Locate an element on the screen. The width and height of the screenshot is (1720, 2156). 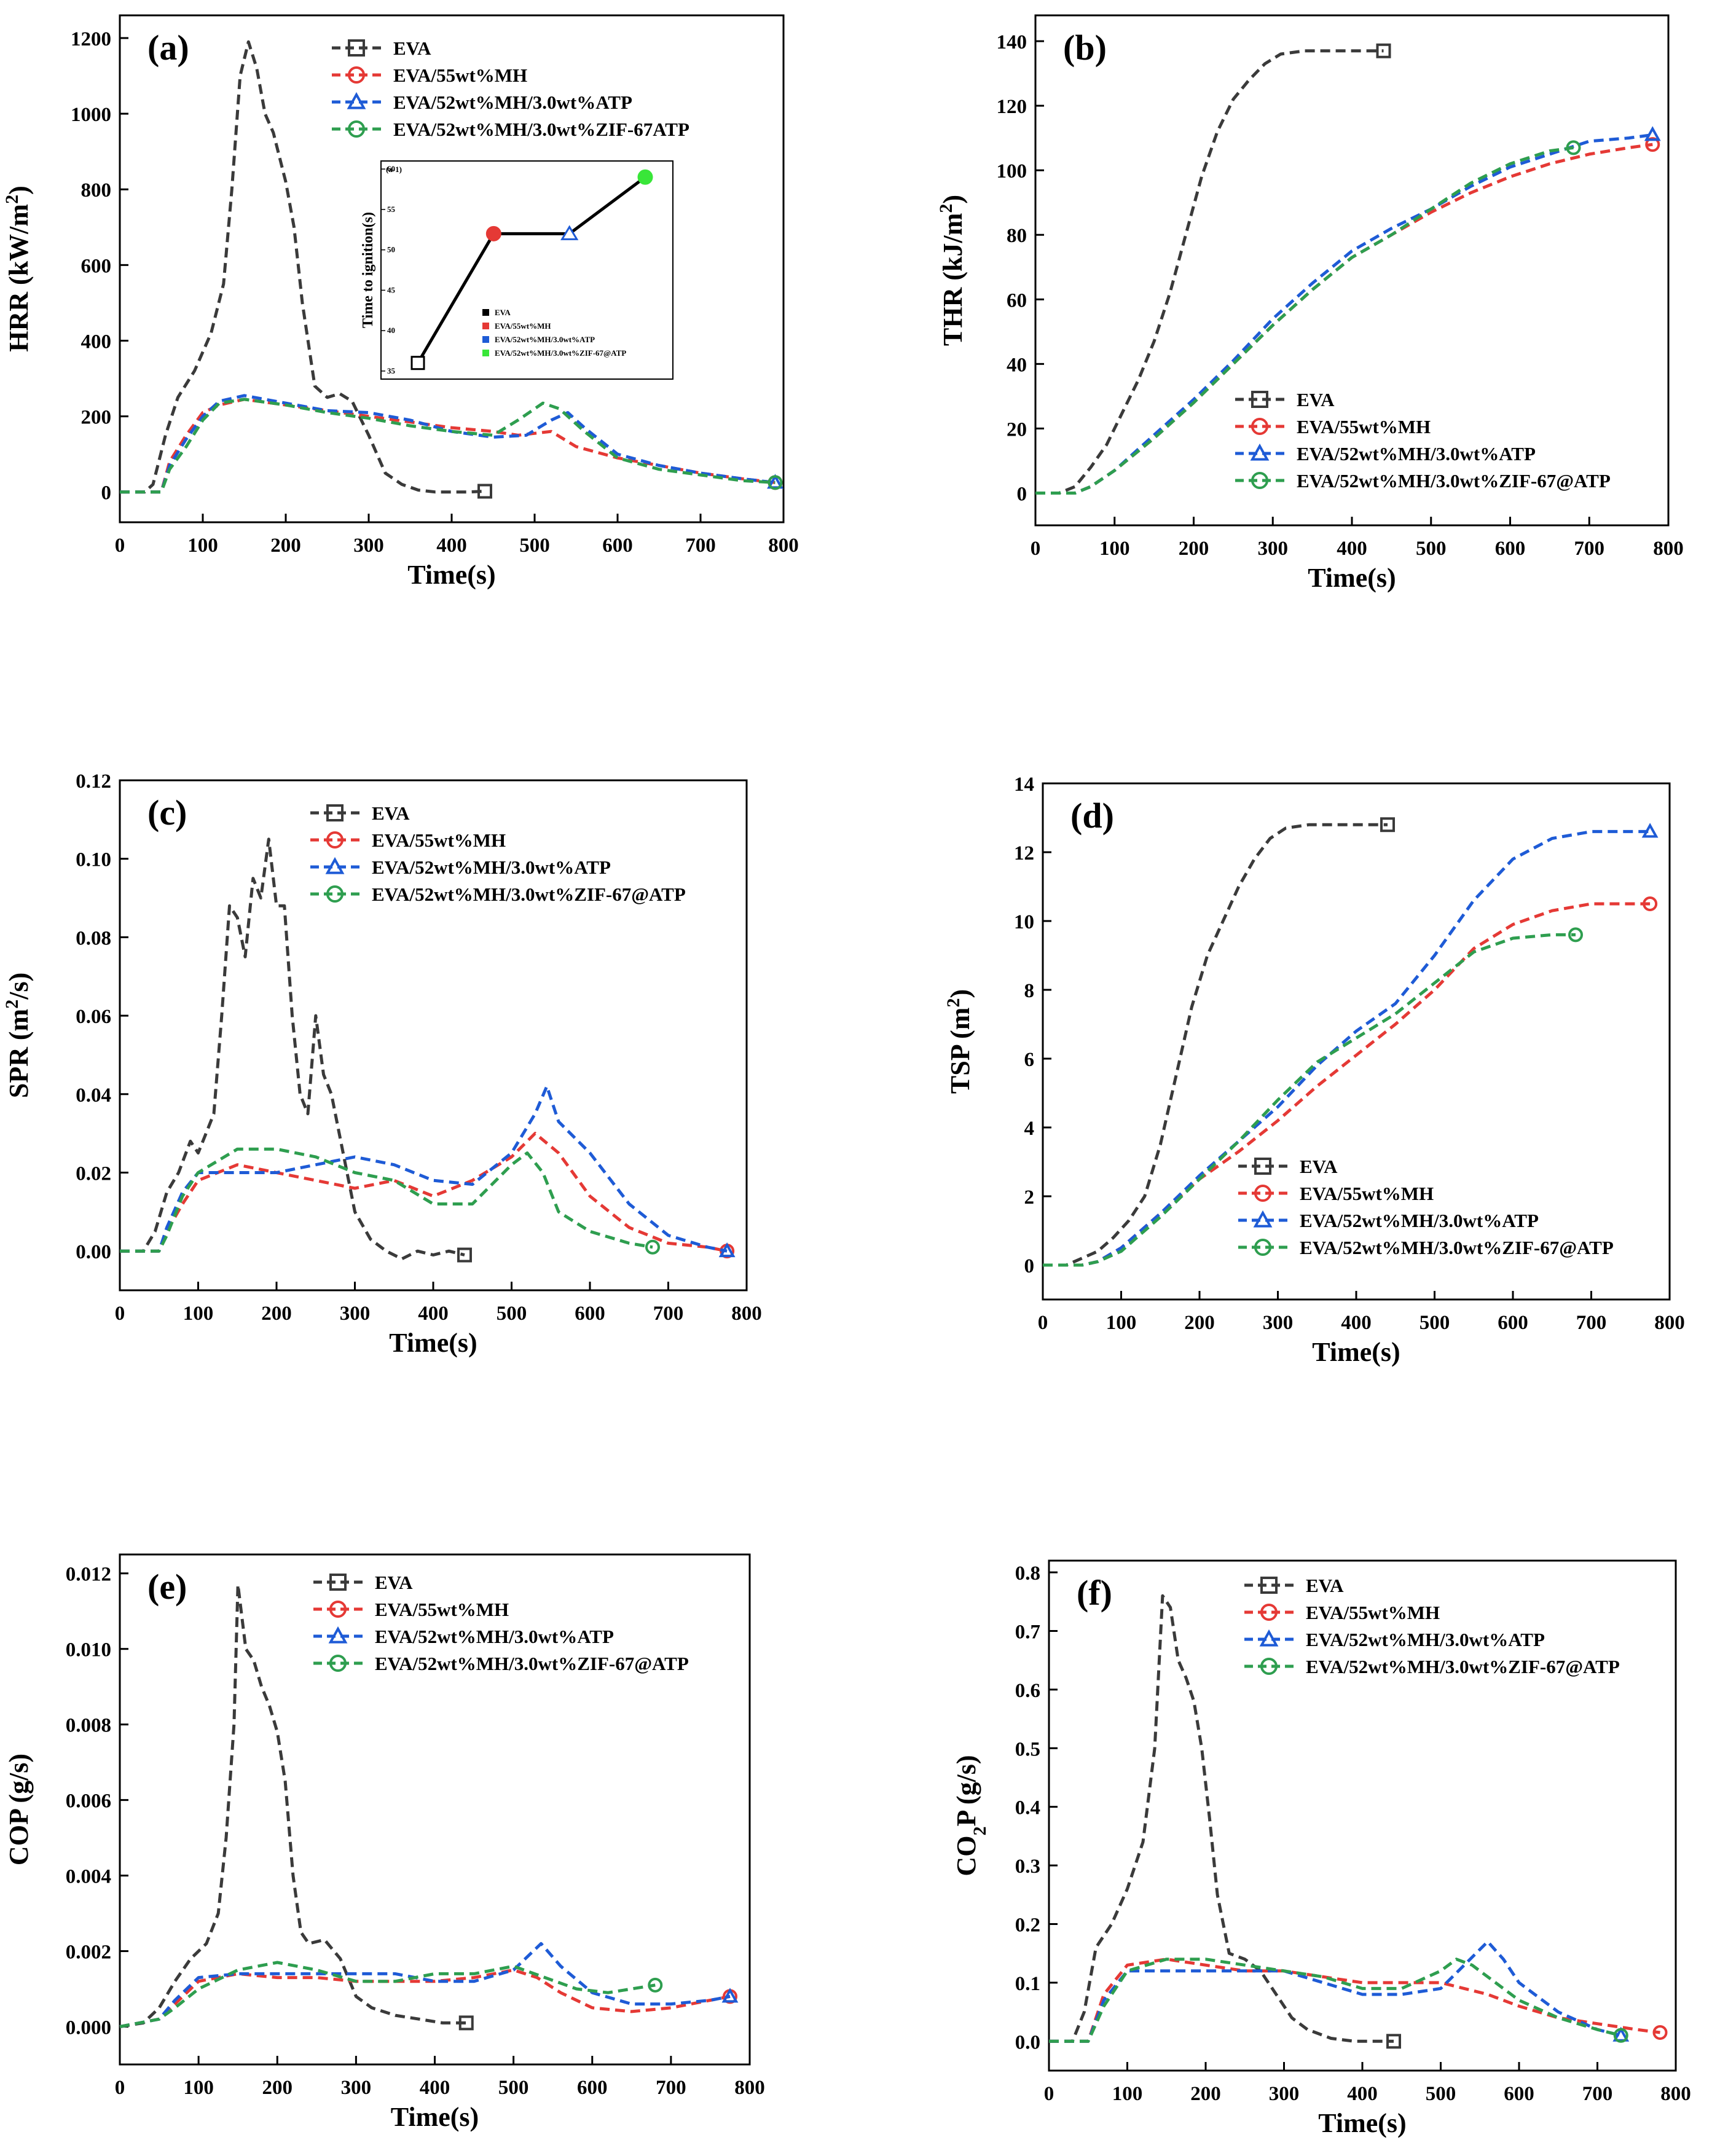
y-tick-label: 0.5 is located at coordinates (1027, 1749).